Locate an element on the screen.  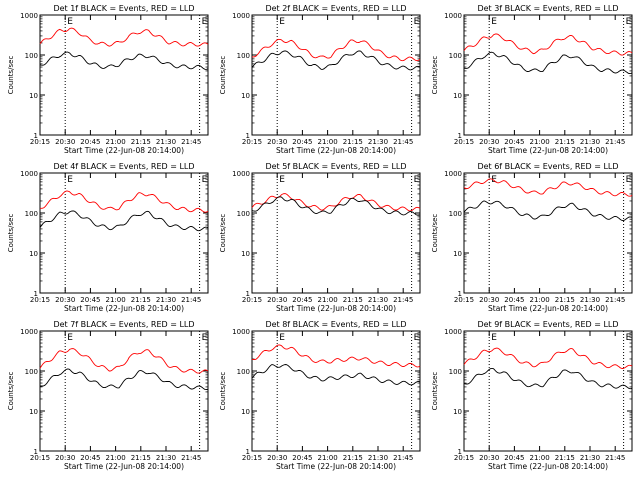
chart-title: Det 3f BLACK = Events, RED = LLD is located at coordinates (547, 8).